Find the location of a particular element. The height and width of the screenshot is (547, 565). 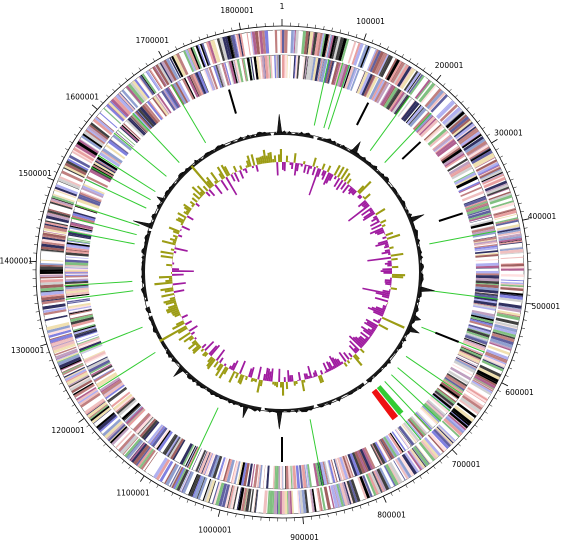

position-label: 800001 is located at coordinates (391, 514).